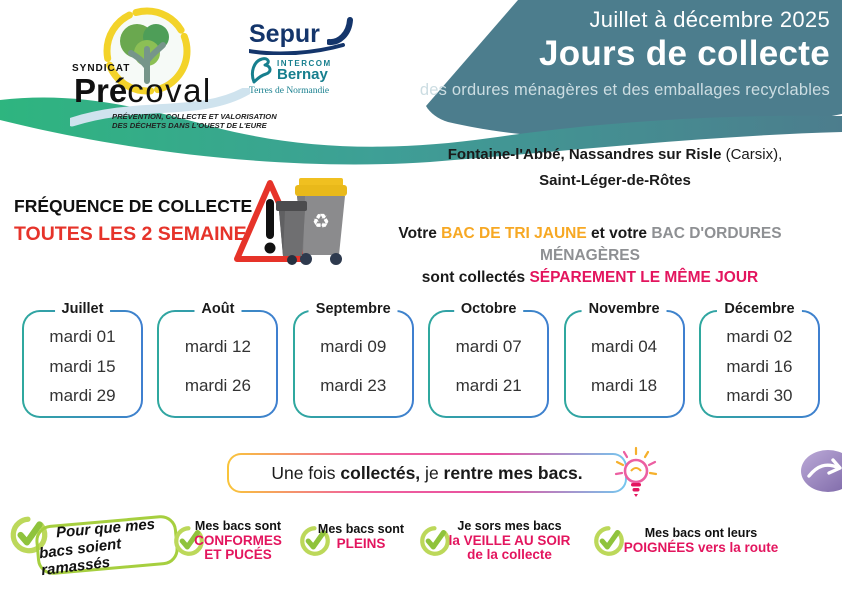 The image size is (842, 595). I want to click on month-card-decembre: mardi 02 mardi 16 mardi 30 Décembre, so click(759, 359).